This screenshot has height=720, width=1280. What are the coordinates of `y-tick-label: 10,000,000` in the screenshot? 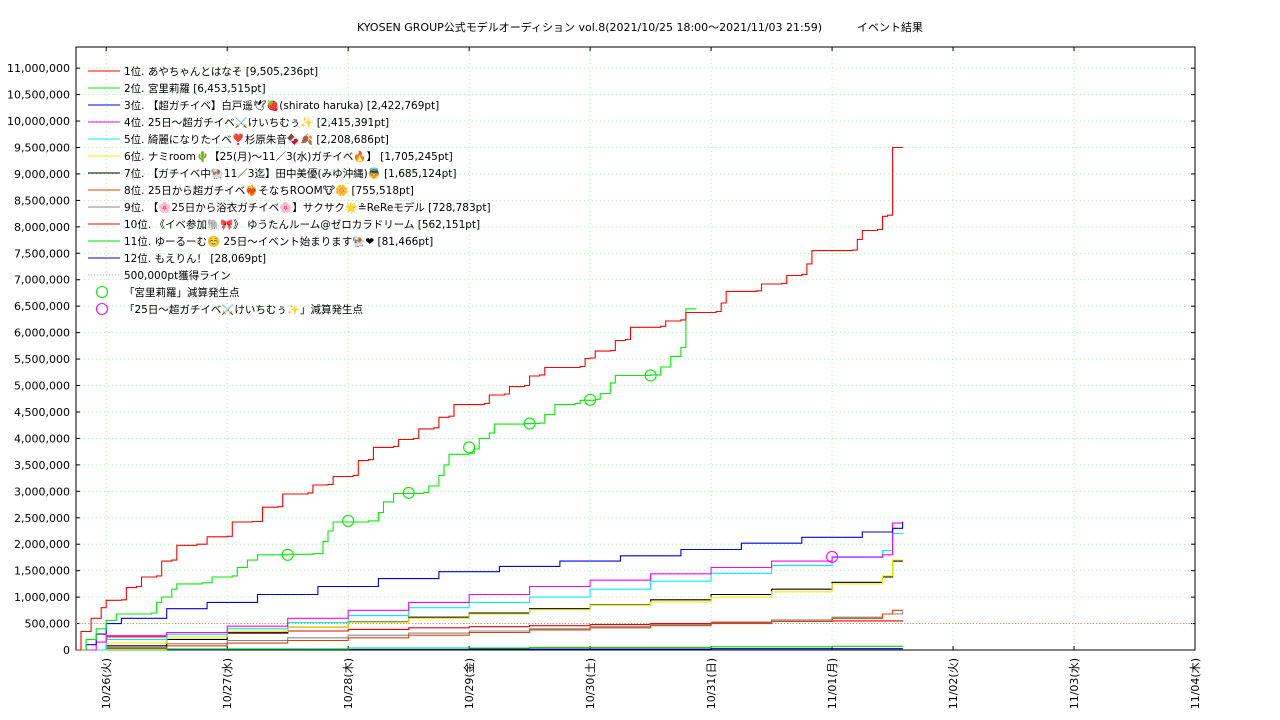 It's located at (38, 121).